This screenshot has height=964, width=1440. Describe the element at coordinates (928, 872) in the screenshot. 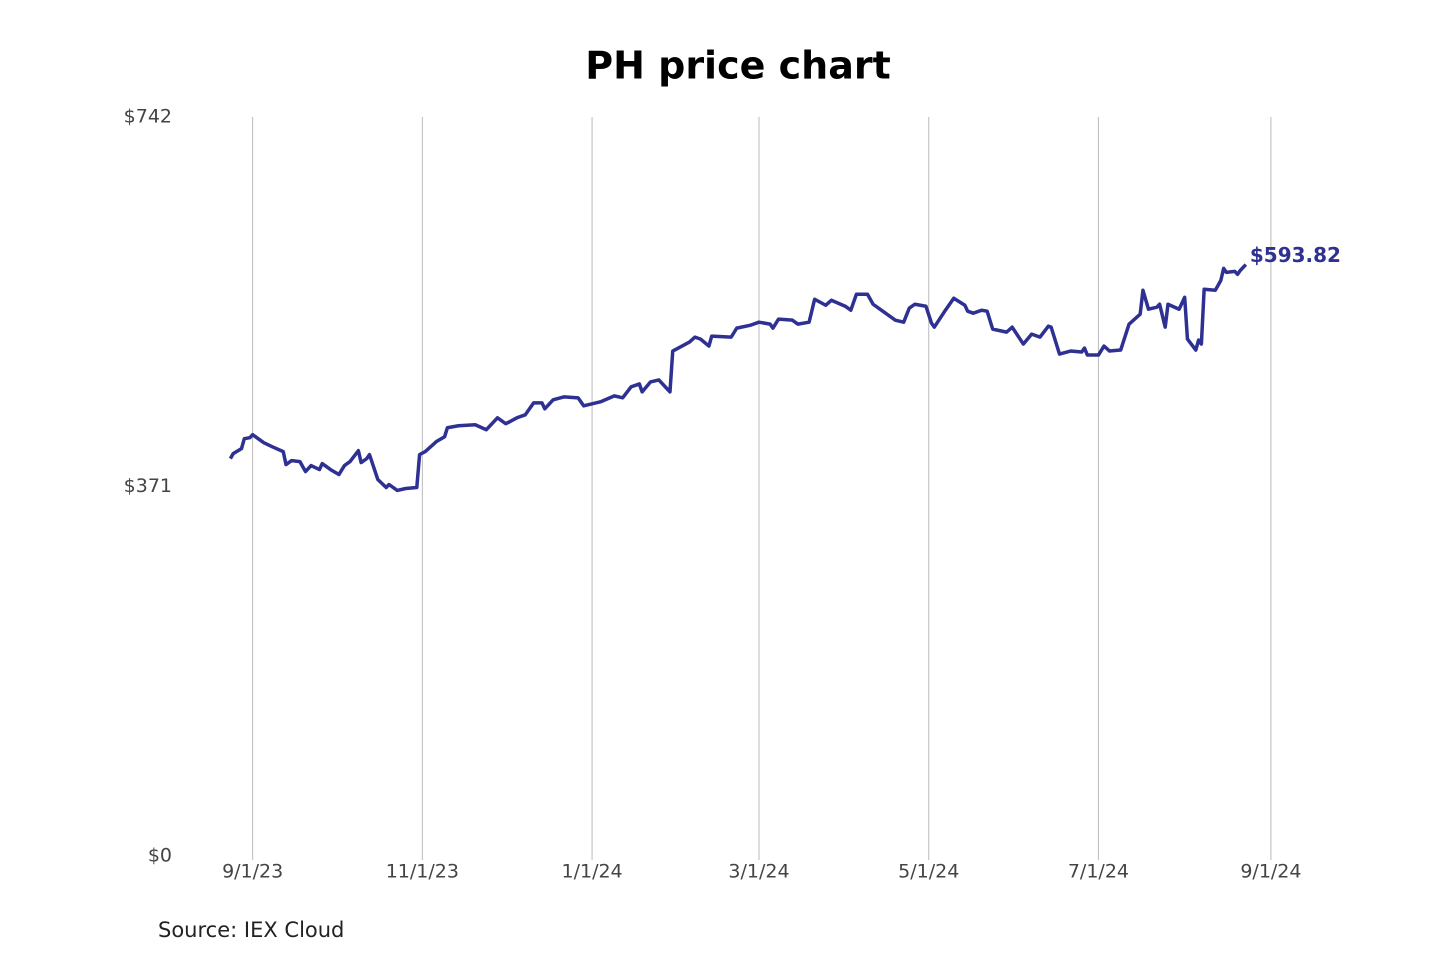

I see `x-tick-label: 5/1/24` at that location.